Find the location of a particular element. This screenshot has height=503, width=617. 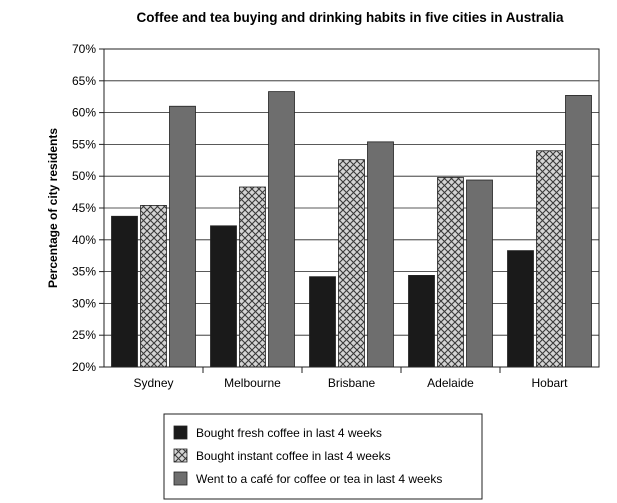

bar-instant-sydney is located at coordinates (153, 286).